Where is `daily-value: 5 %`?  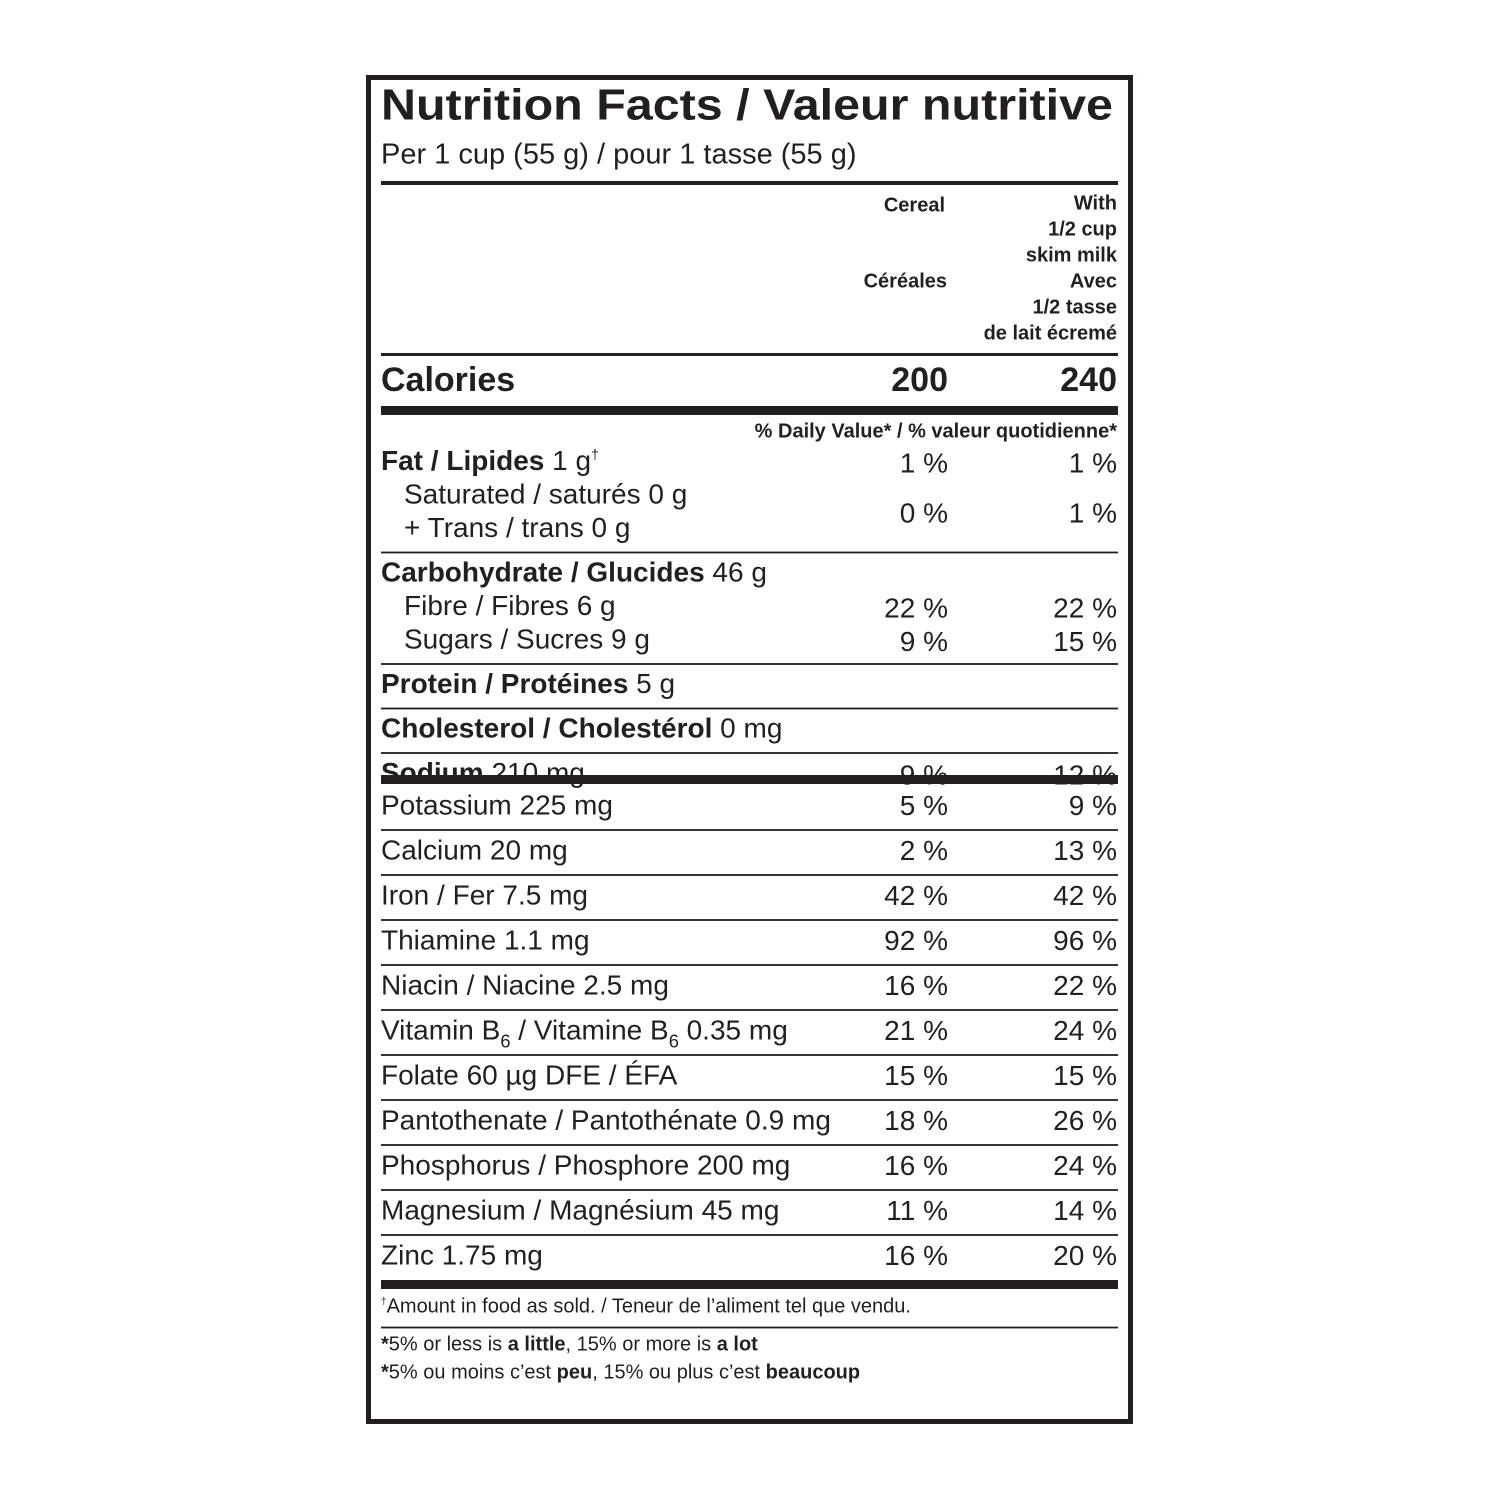 daily-value: 5 % is located at coordinates (924, 805).